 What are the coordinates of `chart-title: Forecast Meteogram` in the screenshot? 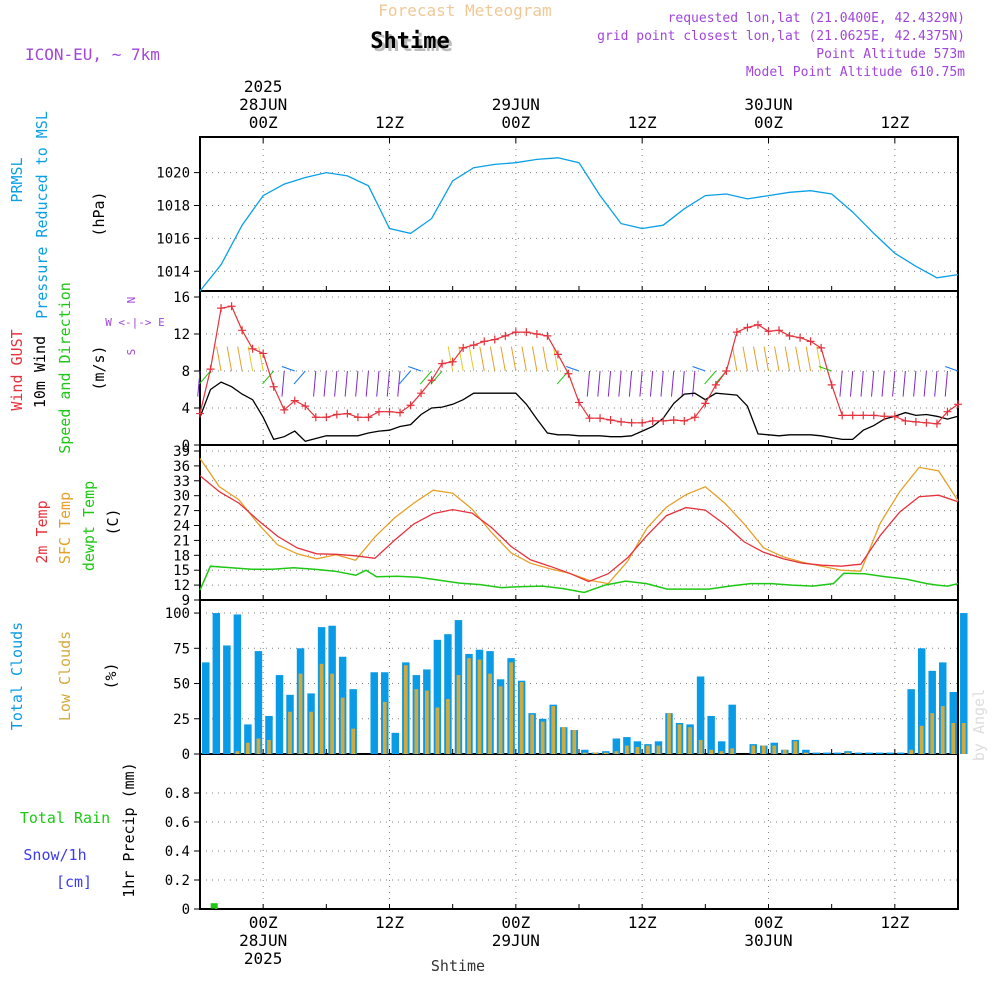 It's located at (464, 10).